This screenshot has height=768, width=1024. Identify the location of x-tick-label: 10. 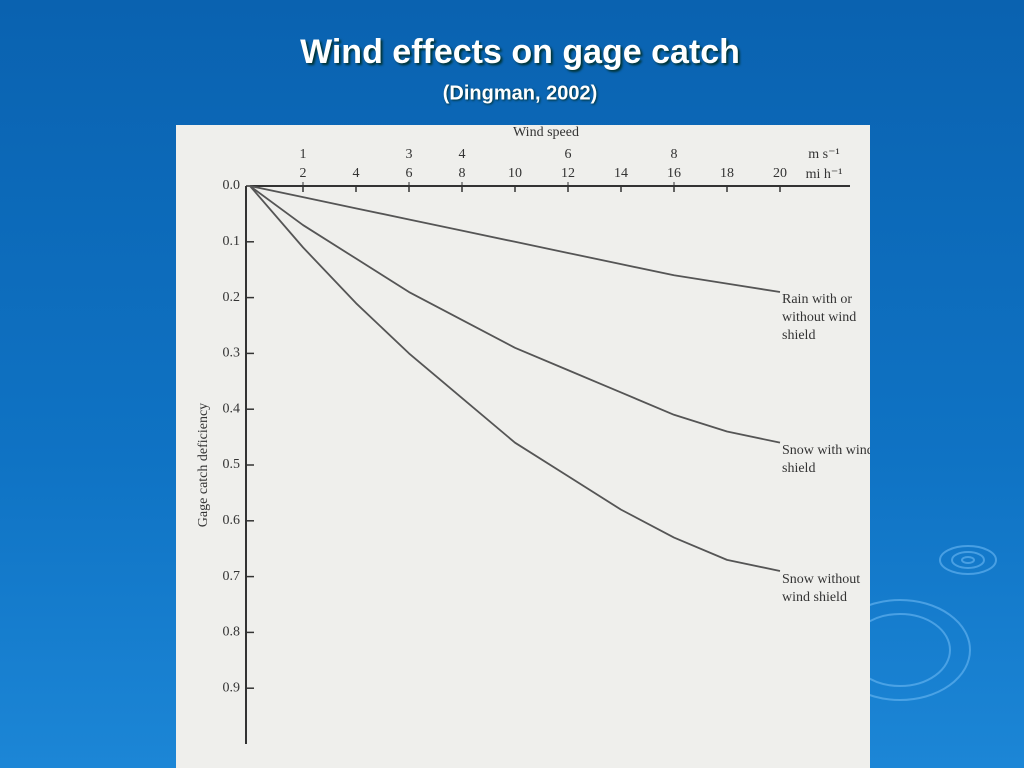
(515, 173).